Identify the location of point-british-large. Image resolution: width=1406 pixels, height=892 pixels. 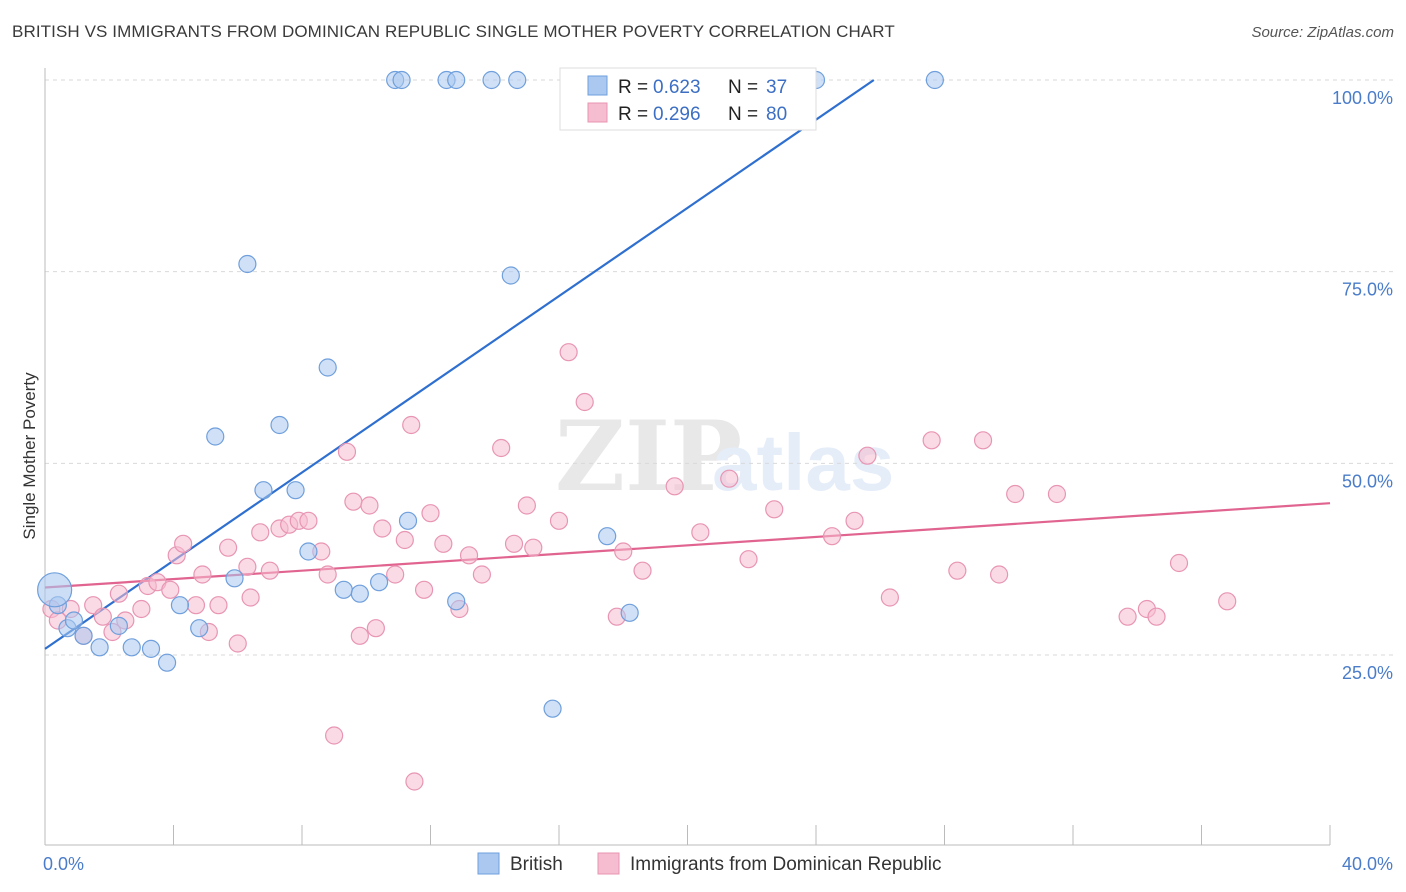
(55, 590).